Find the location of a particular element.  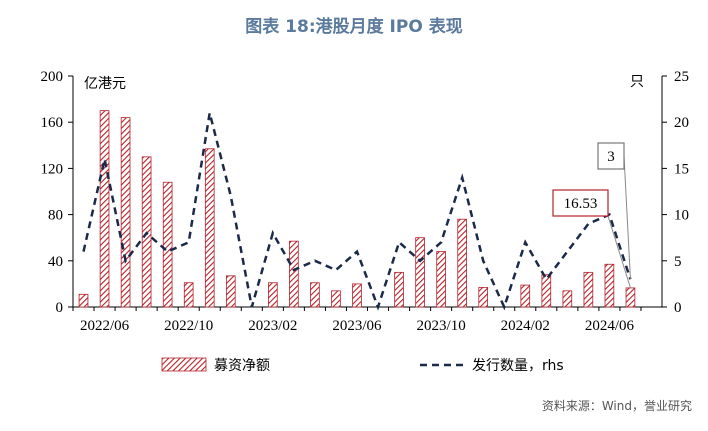

legend-bar-swatch is located at coordinates (184, 364).